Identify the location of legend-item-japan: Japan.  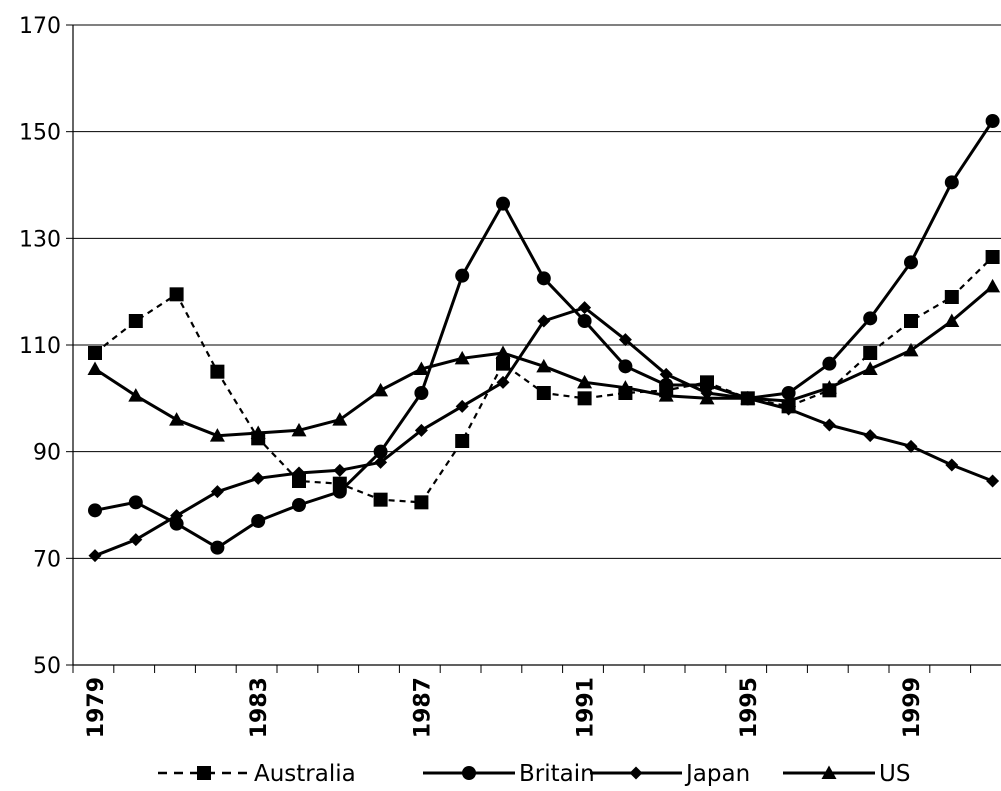
(670, 774).